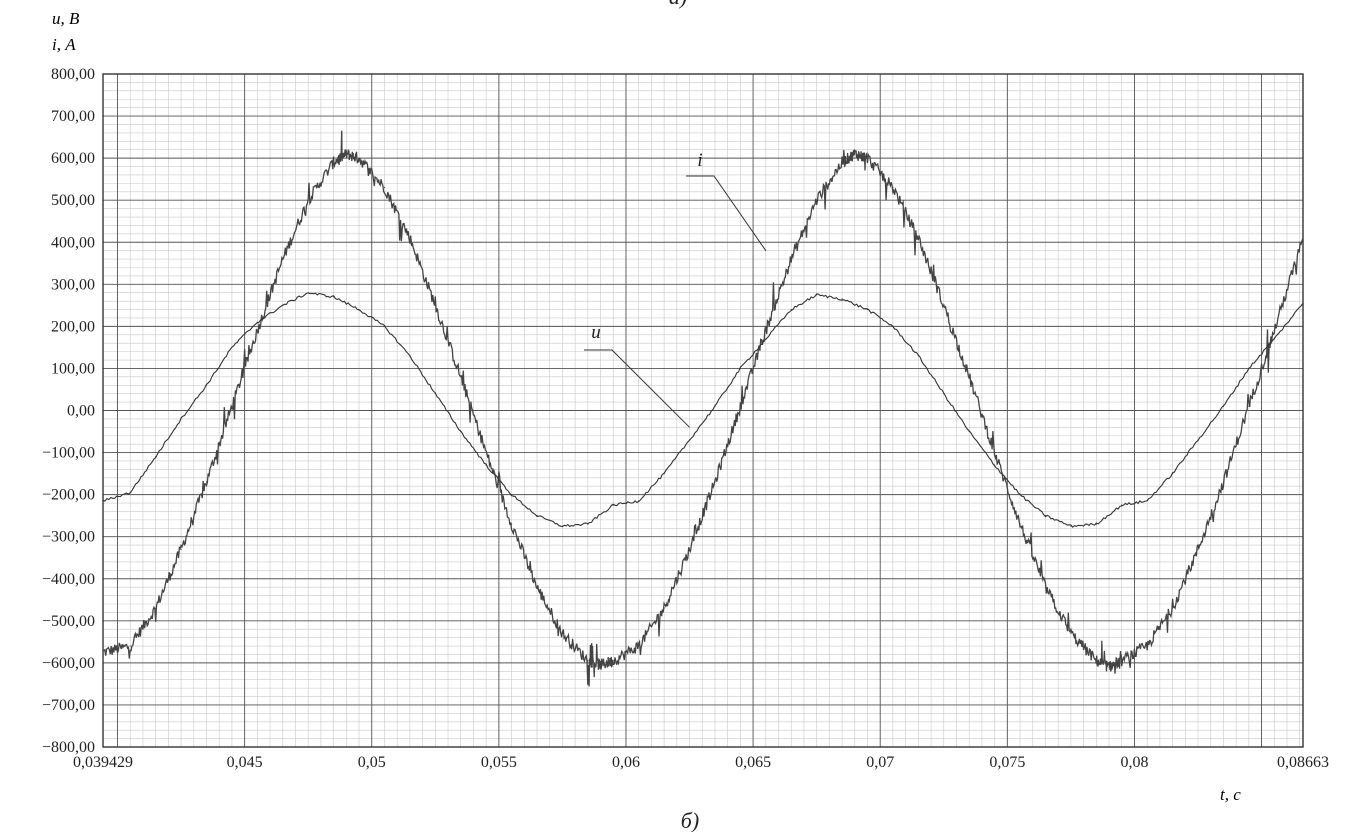  Describe the element at coordinates (73, 242) in the screenshot. I see `y-tick-label: 400,00` at that location.